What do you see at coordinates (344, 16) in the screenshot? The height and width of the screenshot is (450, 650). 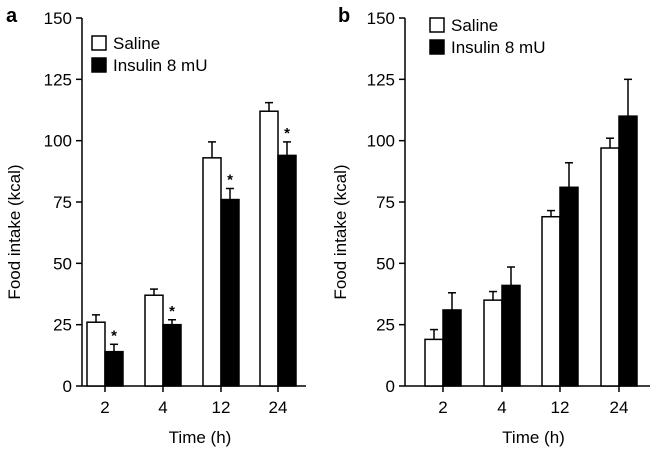 I see `panel-letter: b` at bounding box center [344, 16].